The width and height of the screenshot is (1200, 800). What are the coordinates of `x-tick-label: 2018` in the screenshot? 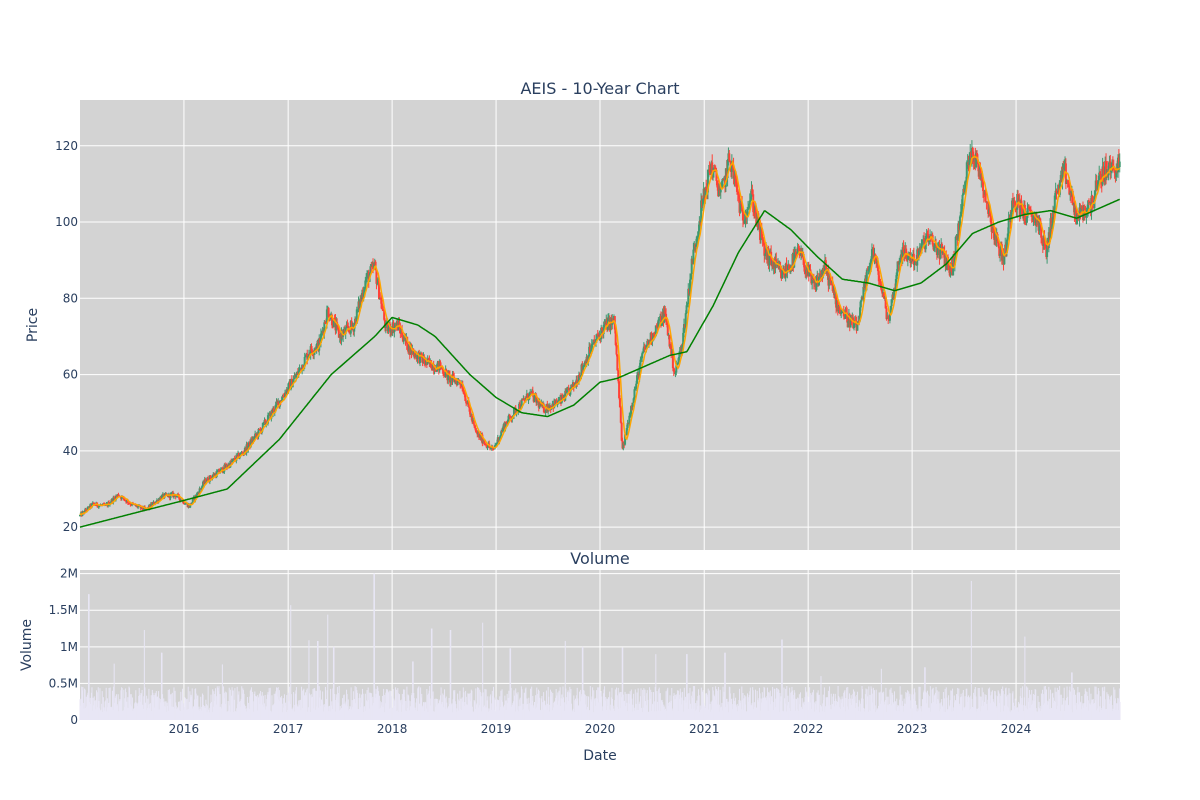 It's located at (392, 729).